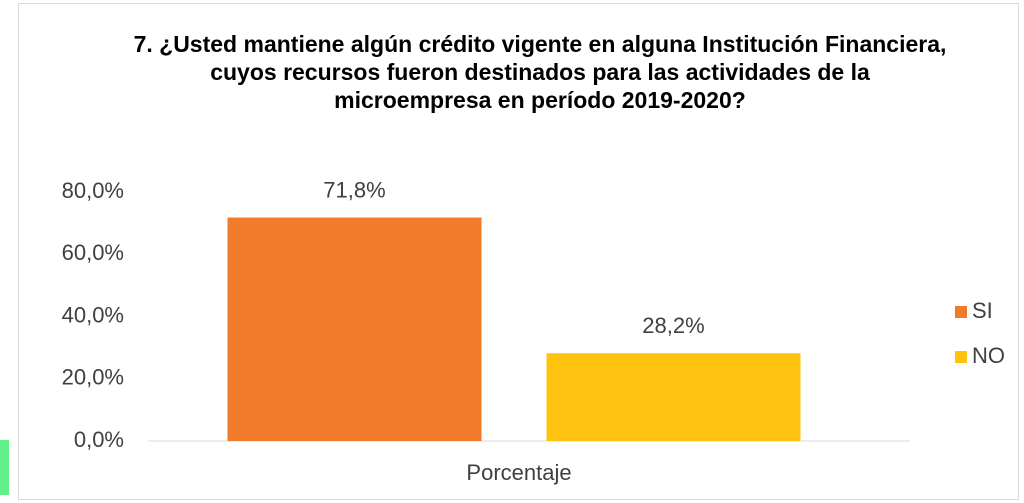 The width and height of the screenshot is (1024, 503). Describe the element at coordinates (518, 472) in the screenshot. I see `x-tick-label: Porcentaje` at that location.